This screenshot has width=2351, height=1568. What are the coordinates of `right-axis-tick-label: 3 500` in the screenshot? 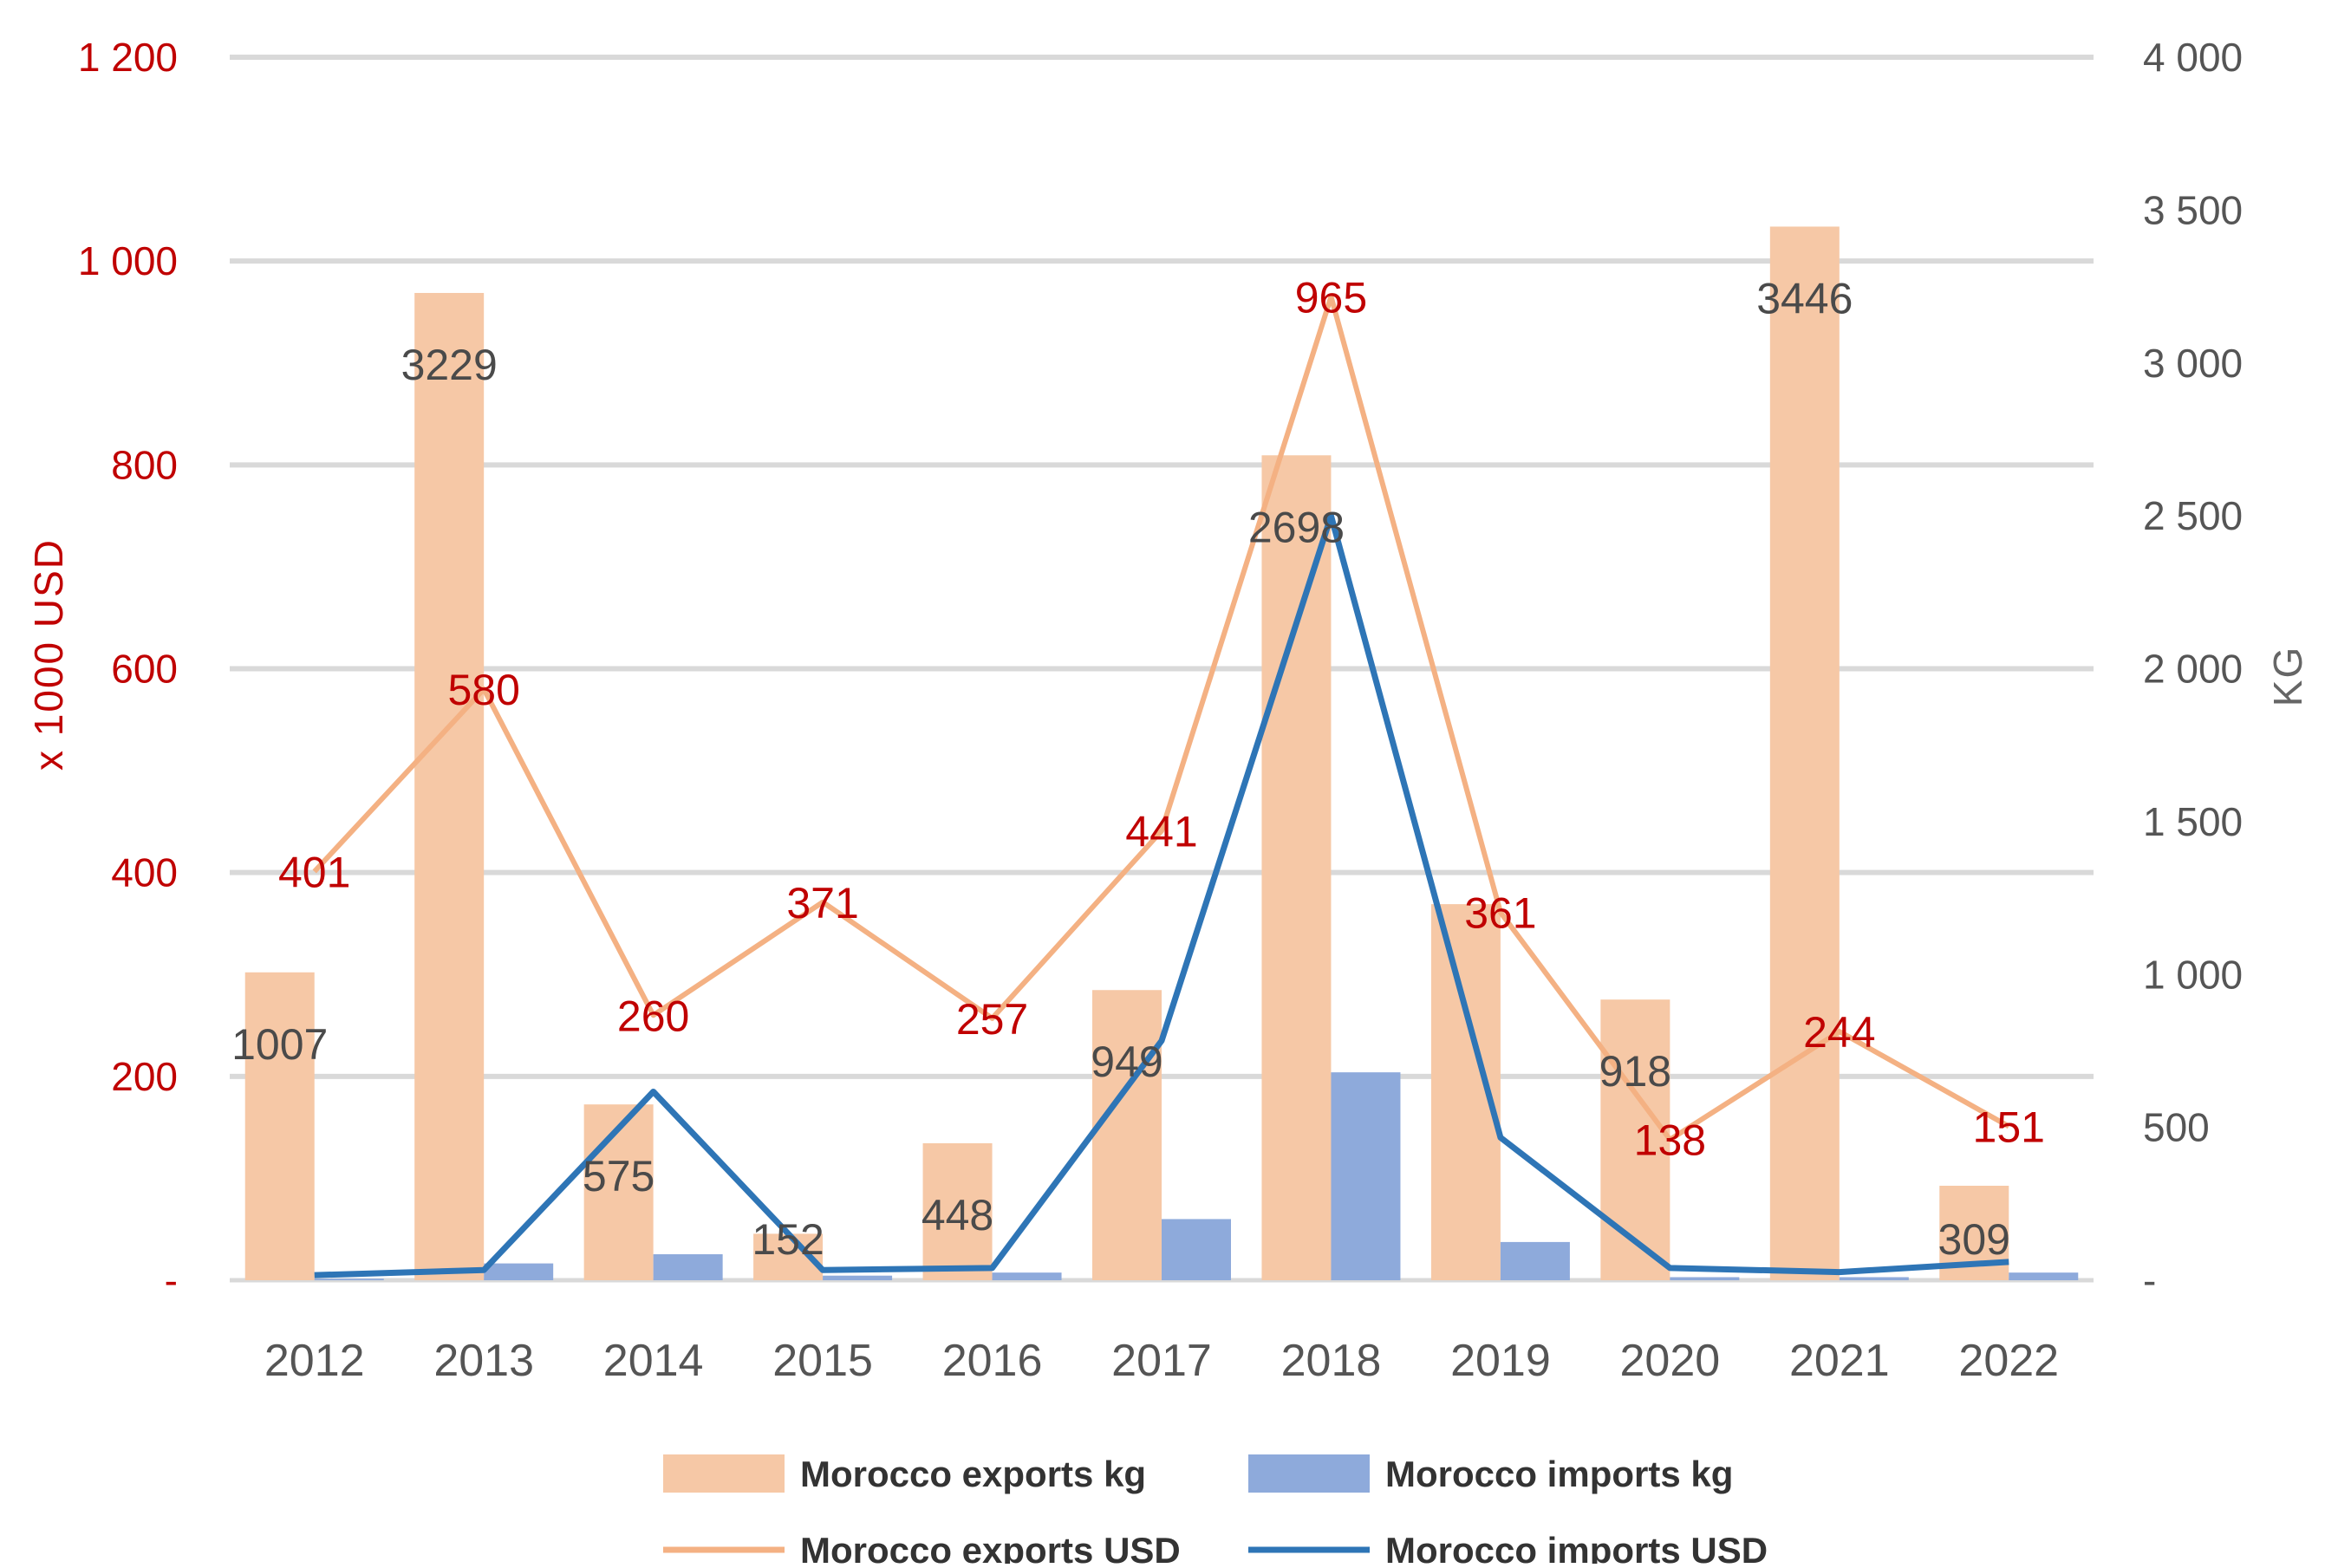 It's located at (2193, 209).